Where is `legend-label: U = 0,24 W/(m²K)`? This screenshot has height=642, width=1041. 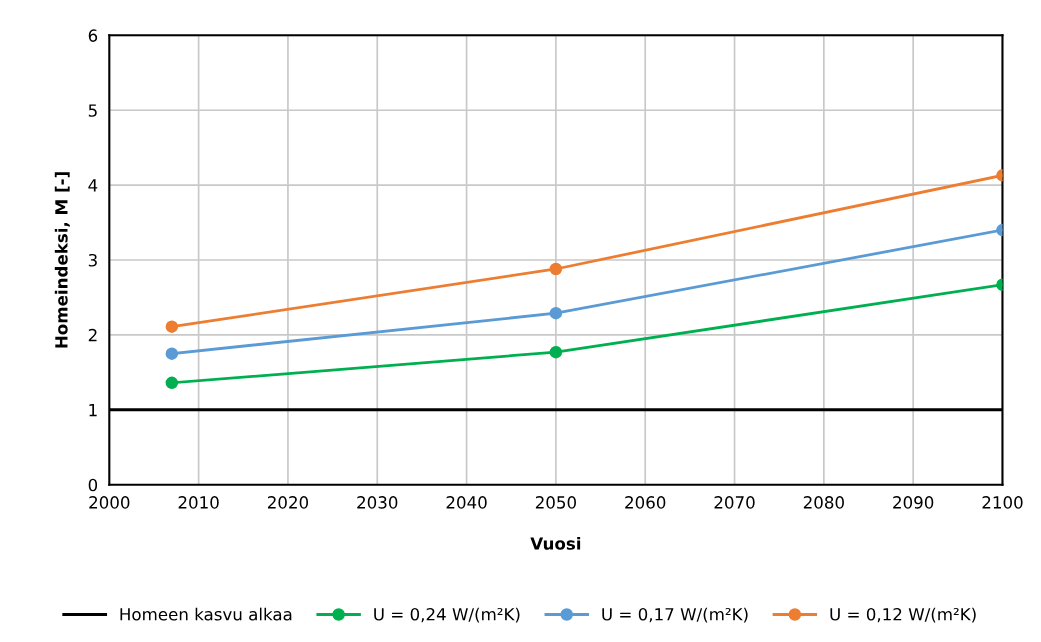 legend-label: U = 0,24 W/(m²K) is located at coordinates (447, 615).